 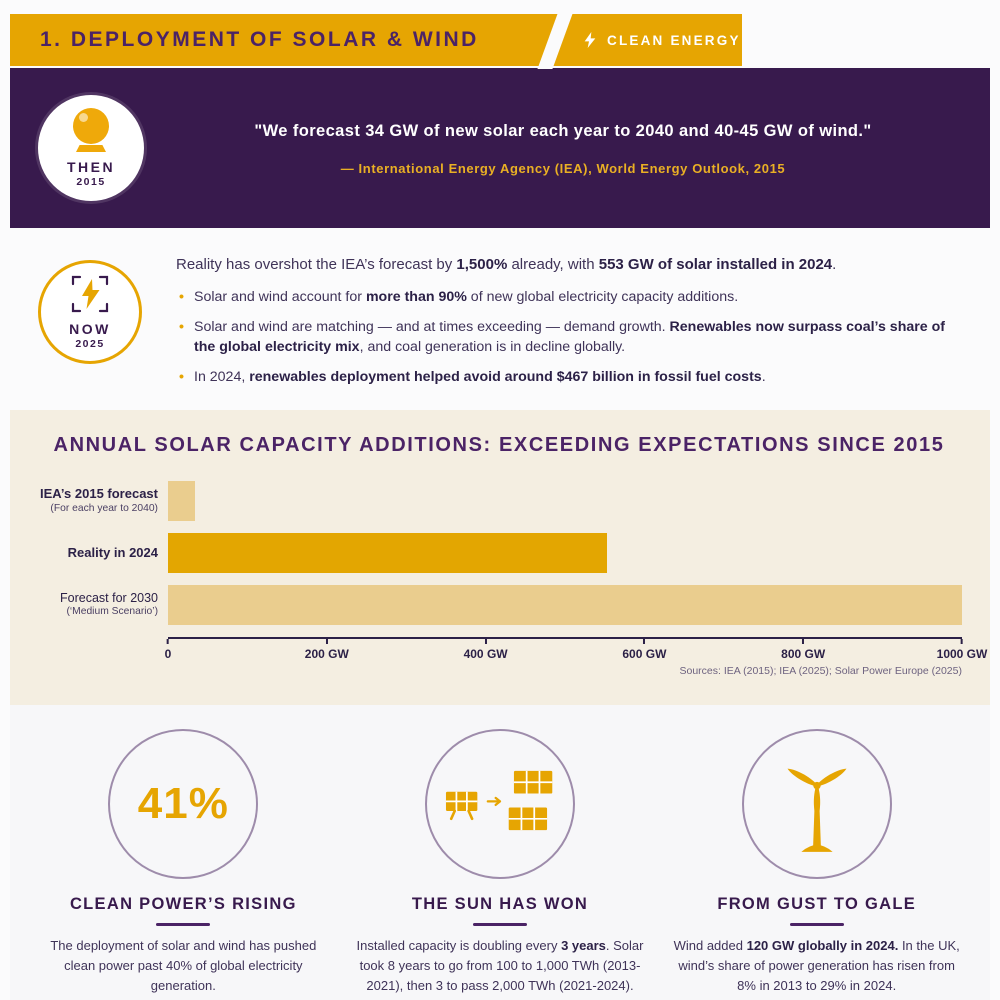 What do you see at coordinates (486, 650) in the screenshot?
I see `axis-tick: 400 GW` at bounding box center [486, 650].